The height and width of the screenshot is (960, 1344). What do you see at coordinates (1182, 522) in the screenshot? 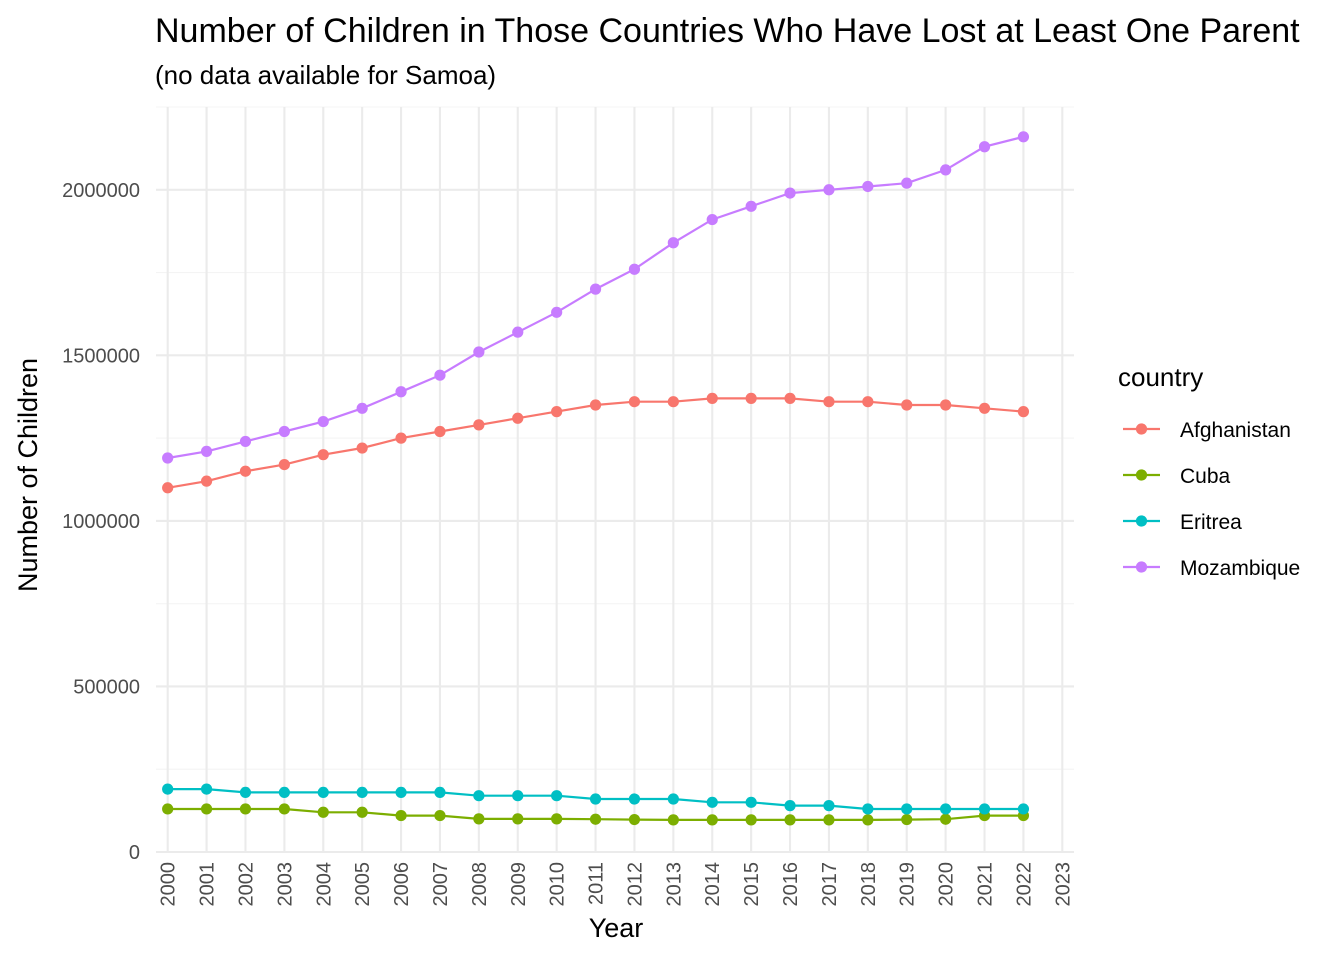
I see `legend-item-eritrea: Eritrea` at bounding box center [1182, 522].